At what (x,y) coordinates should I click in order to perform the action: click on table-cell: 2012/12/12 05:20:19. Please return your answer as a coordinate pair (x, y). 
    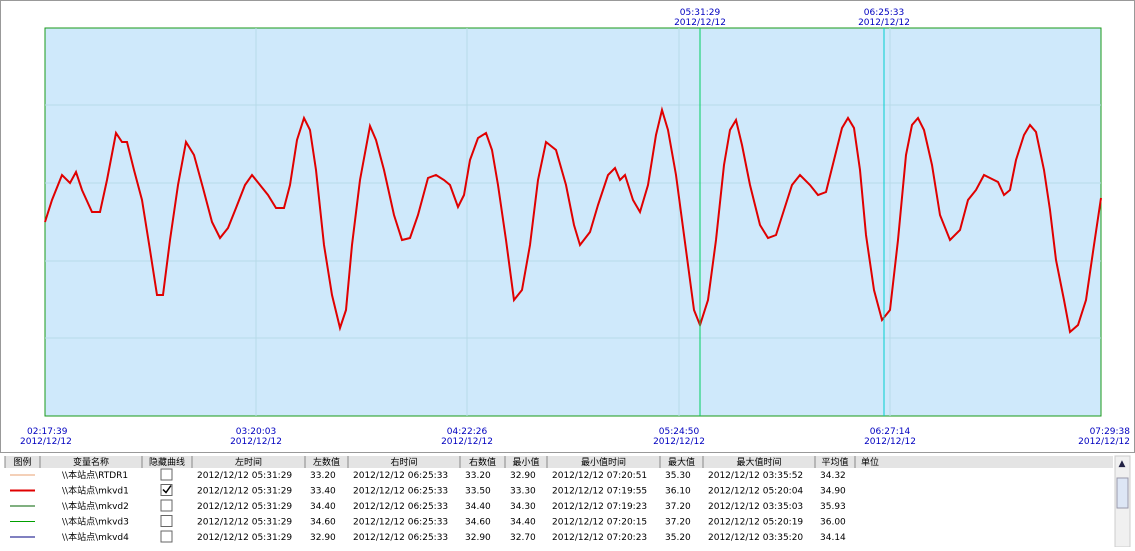
    Looking at the image, I should click on (755, 523).